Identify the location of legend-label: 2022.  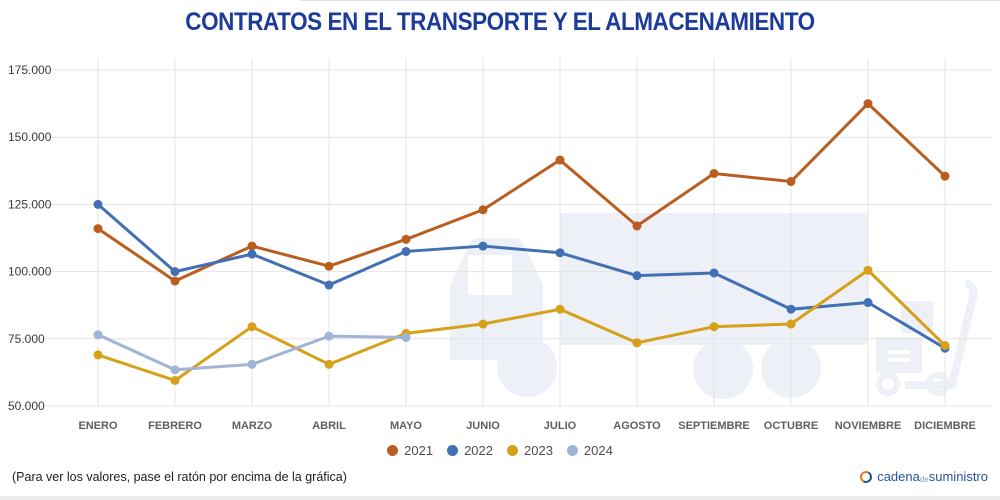
(478, 450).